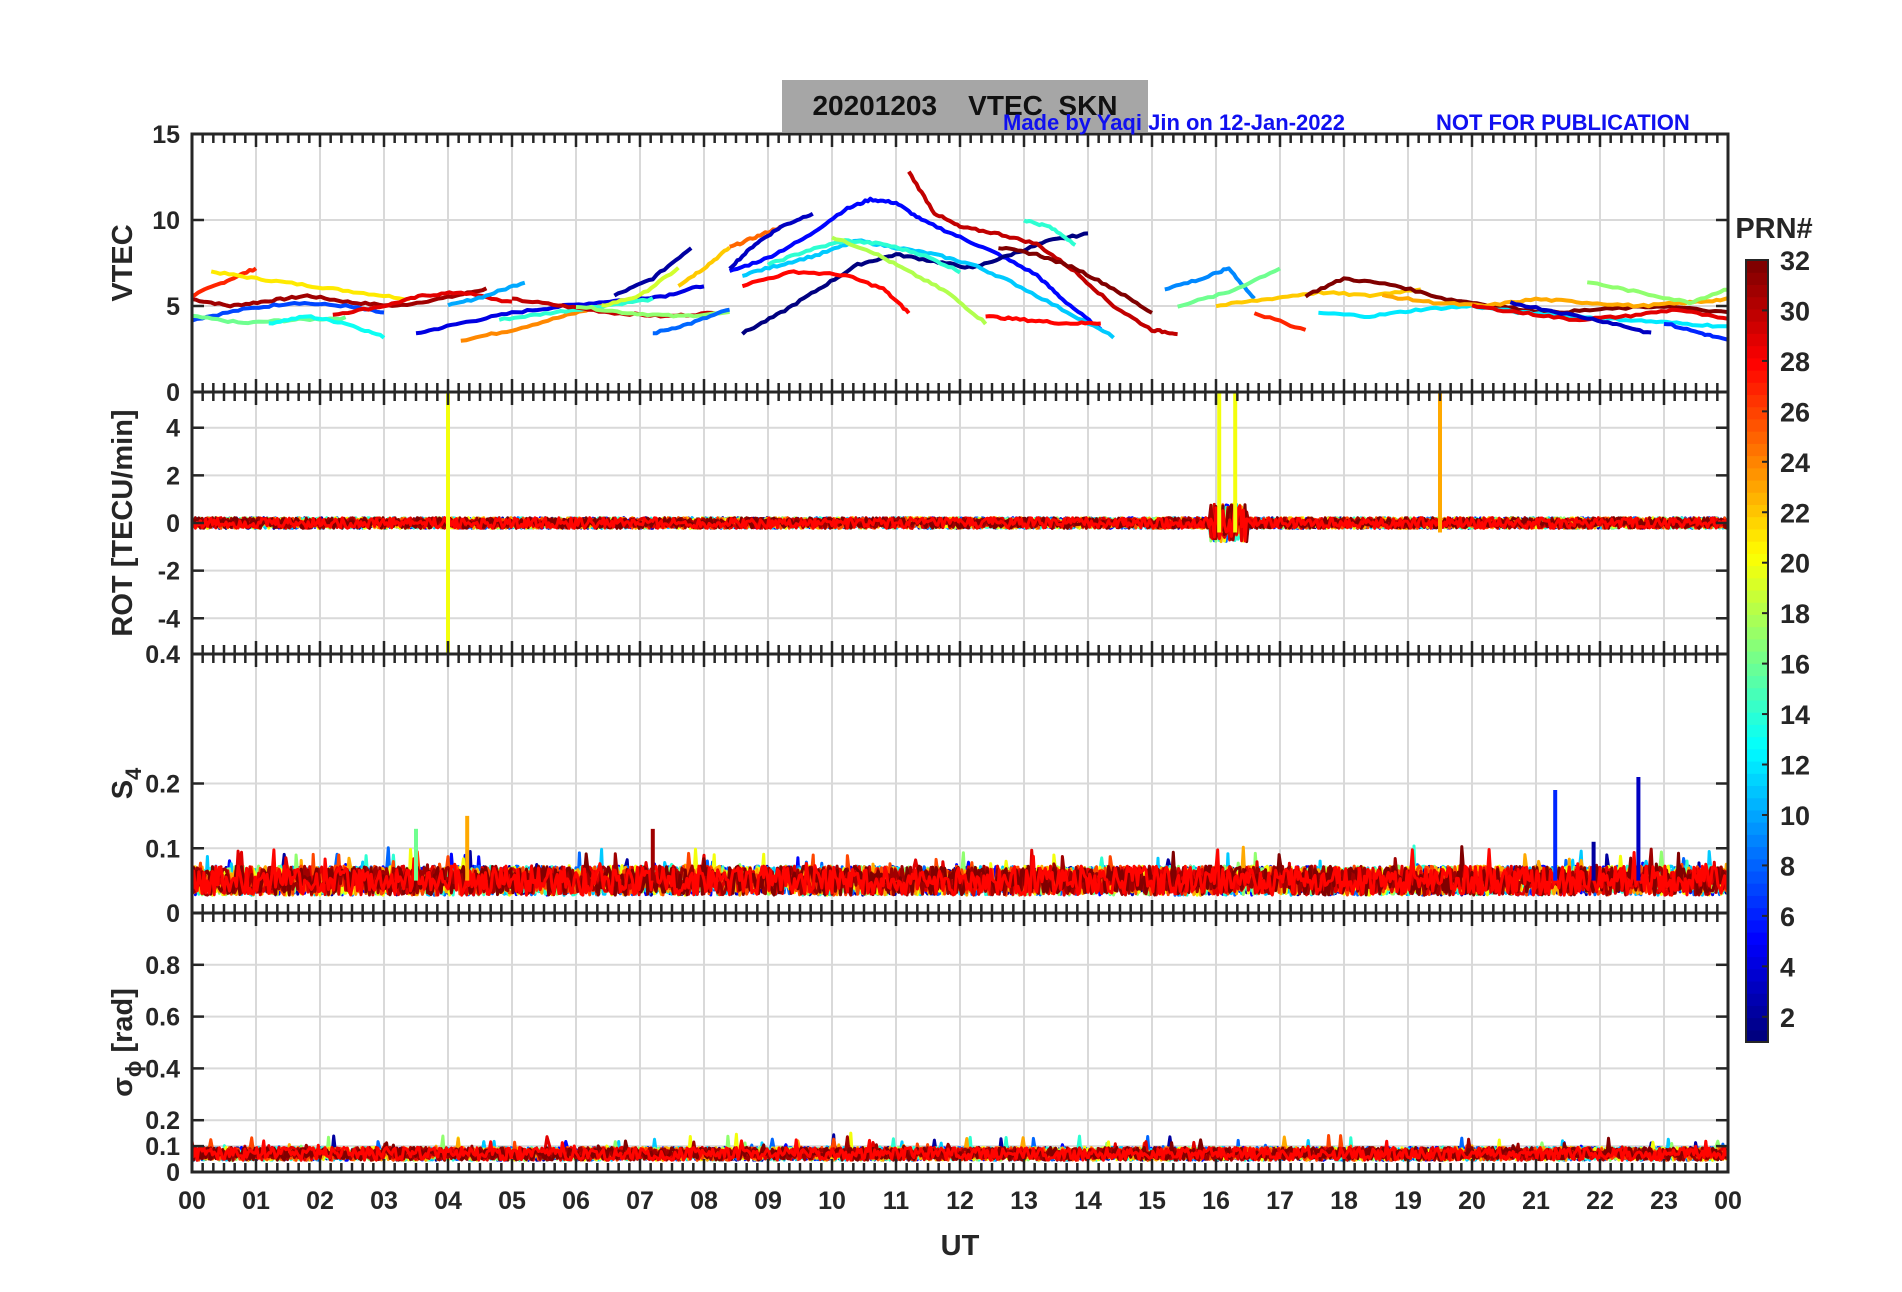 Image resolution: width=1902 pixels, height=1292 pixels. What do you see at coordinates (1088, 1201) in the screenshot?
I see `x-tick-label: 14` at bounding box center [1088, 1201].